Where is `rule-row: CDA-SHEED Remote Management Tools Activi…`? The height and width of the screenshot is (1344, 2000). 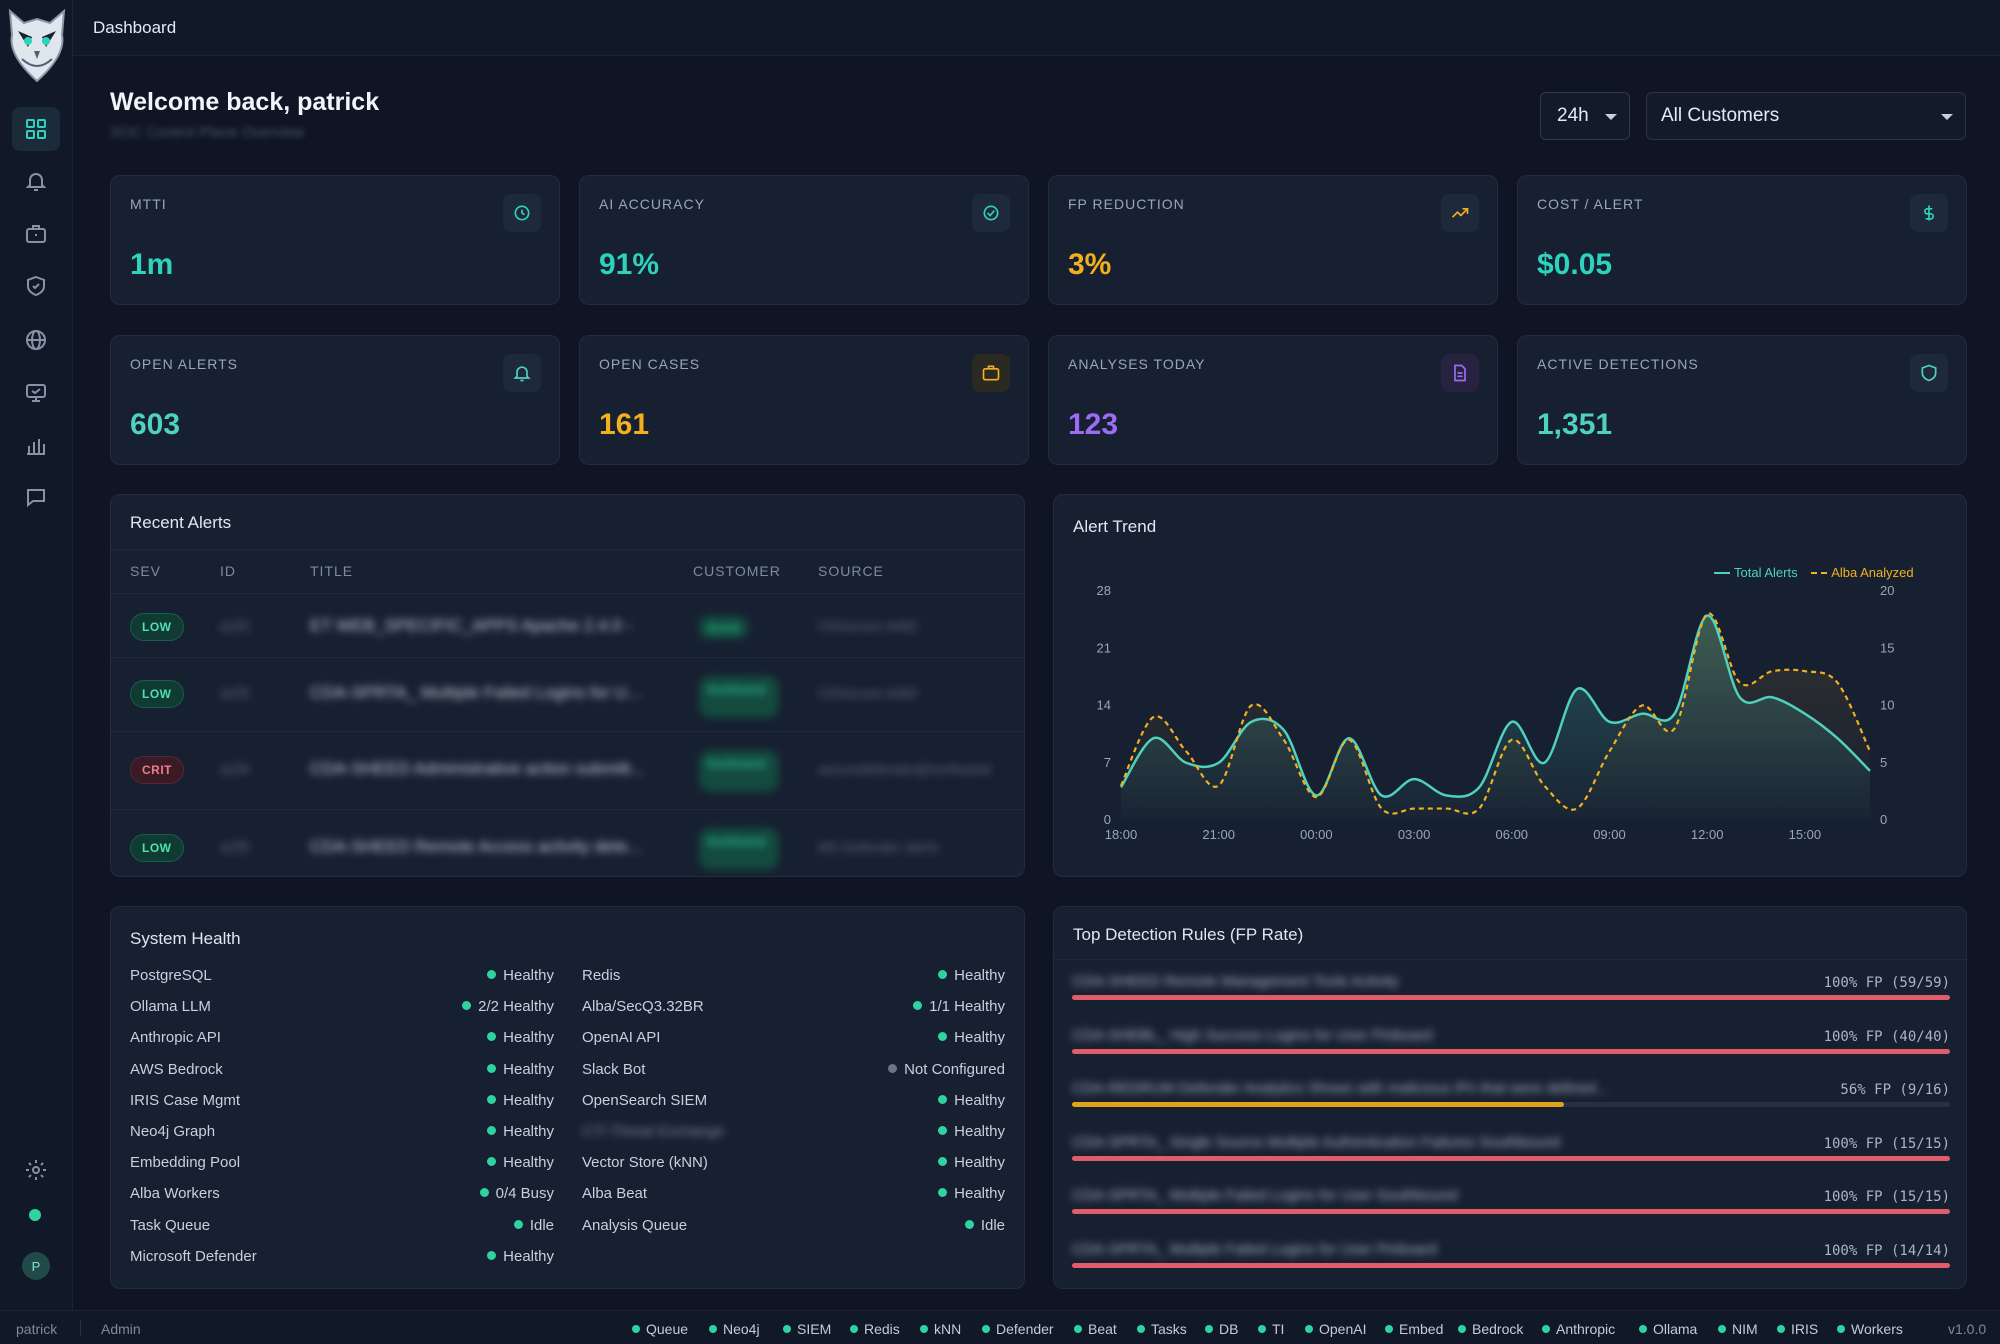 rule-row: CDA-SHEED Remote Management Tools Activi… is located at coordinates (1511, 993).